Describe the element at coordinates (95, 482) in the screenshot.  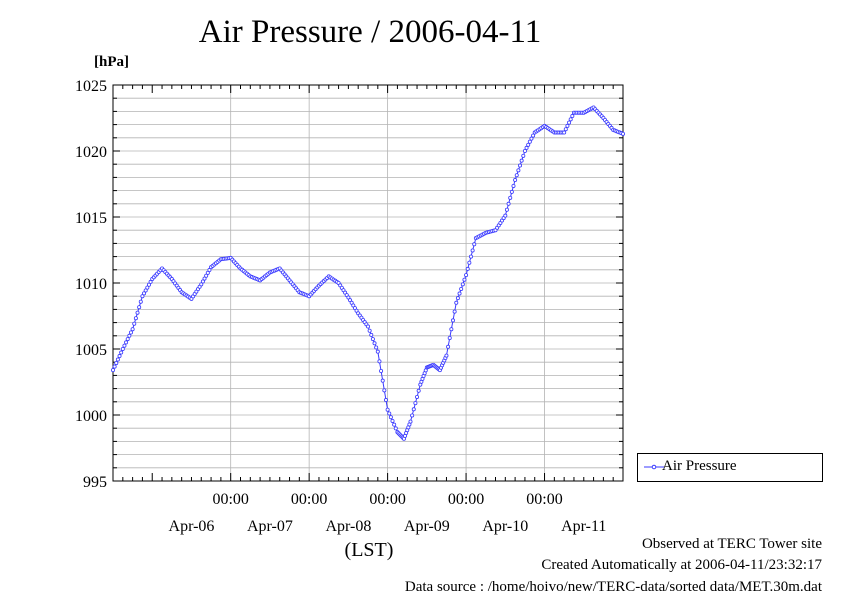
I see `y-tick-label: 995` at that location.